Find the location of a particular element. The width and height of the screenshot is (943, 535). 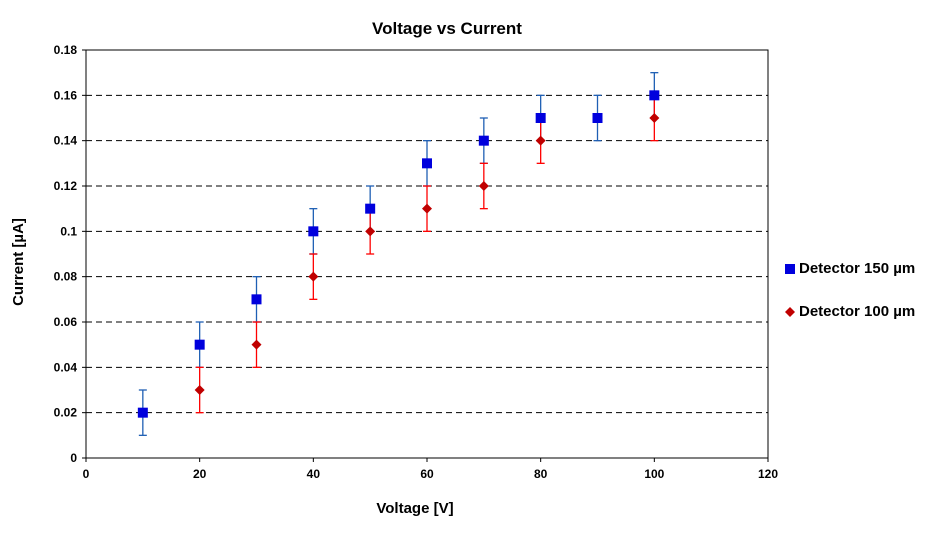

legend-item-100: Detector 100 µm is located at coordinates (849, 311).